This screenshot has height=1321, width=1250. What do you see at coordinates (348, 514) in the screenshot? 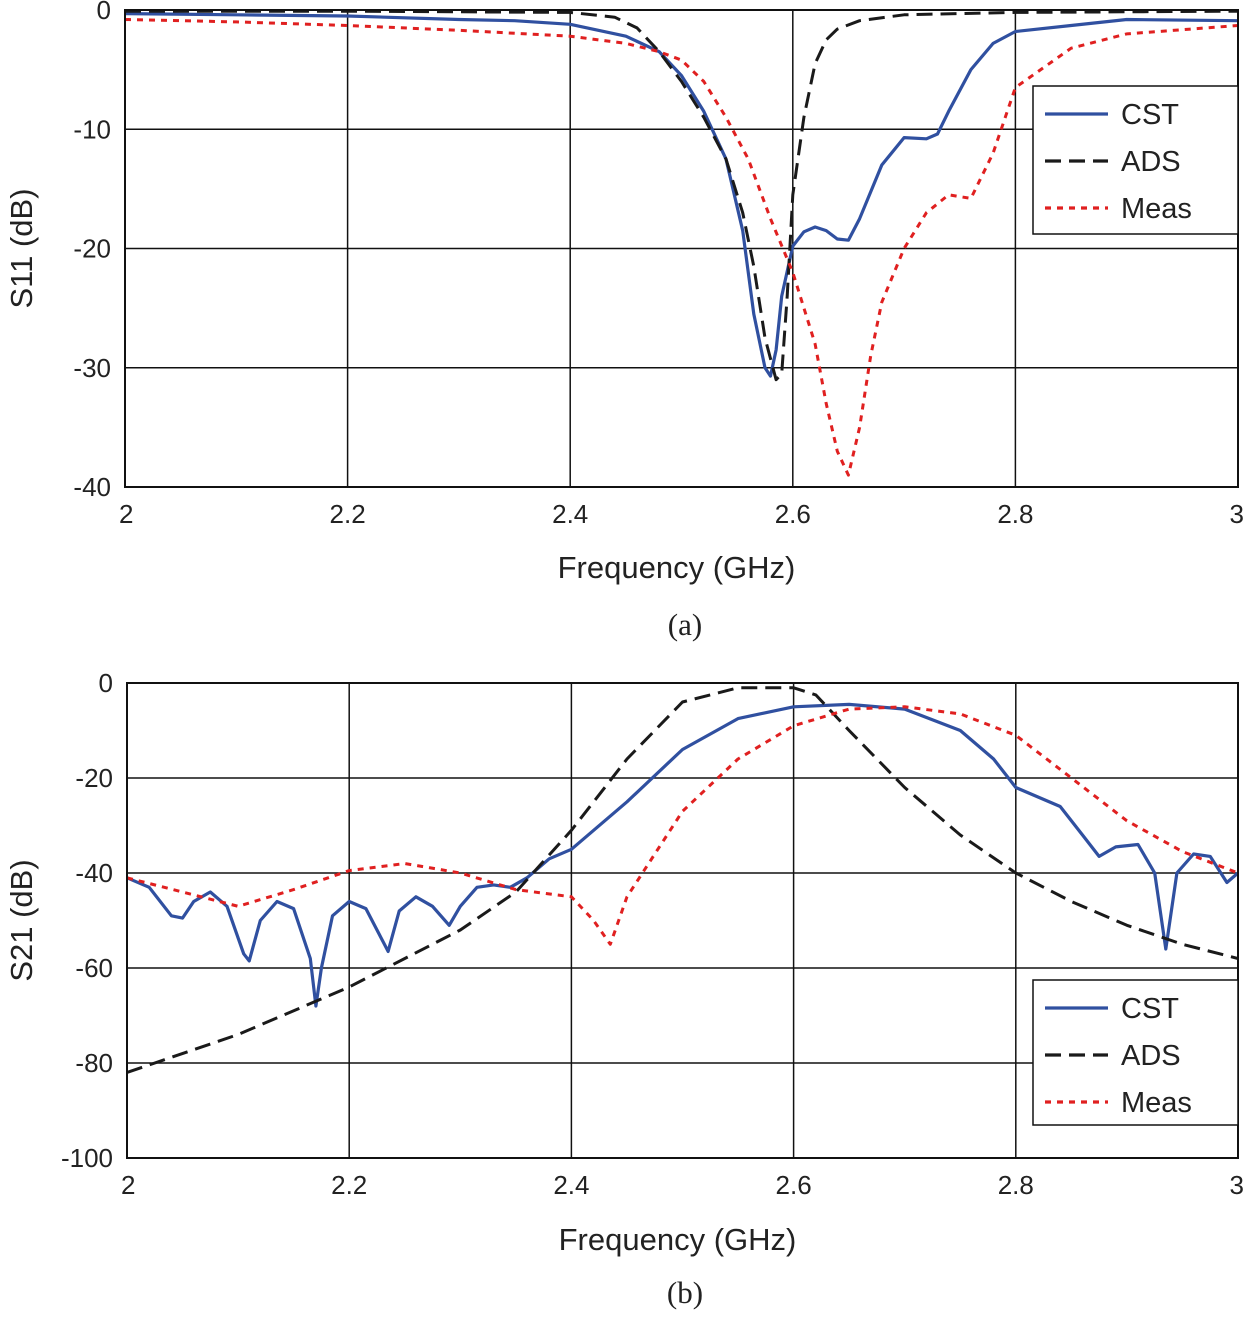
I see `x-tick-label-s11: 2.2` at bounding box center [348, 514].